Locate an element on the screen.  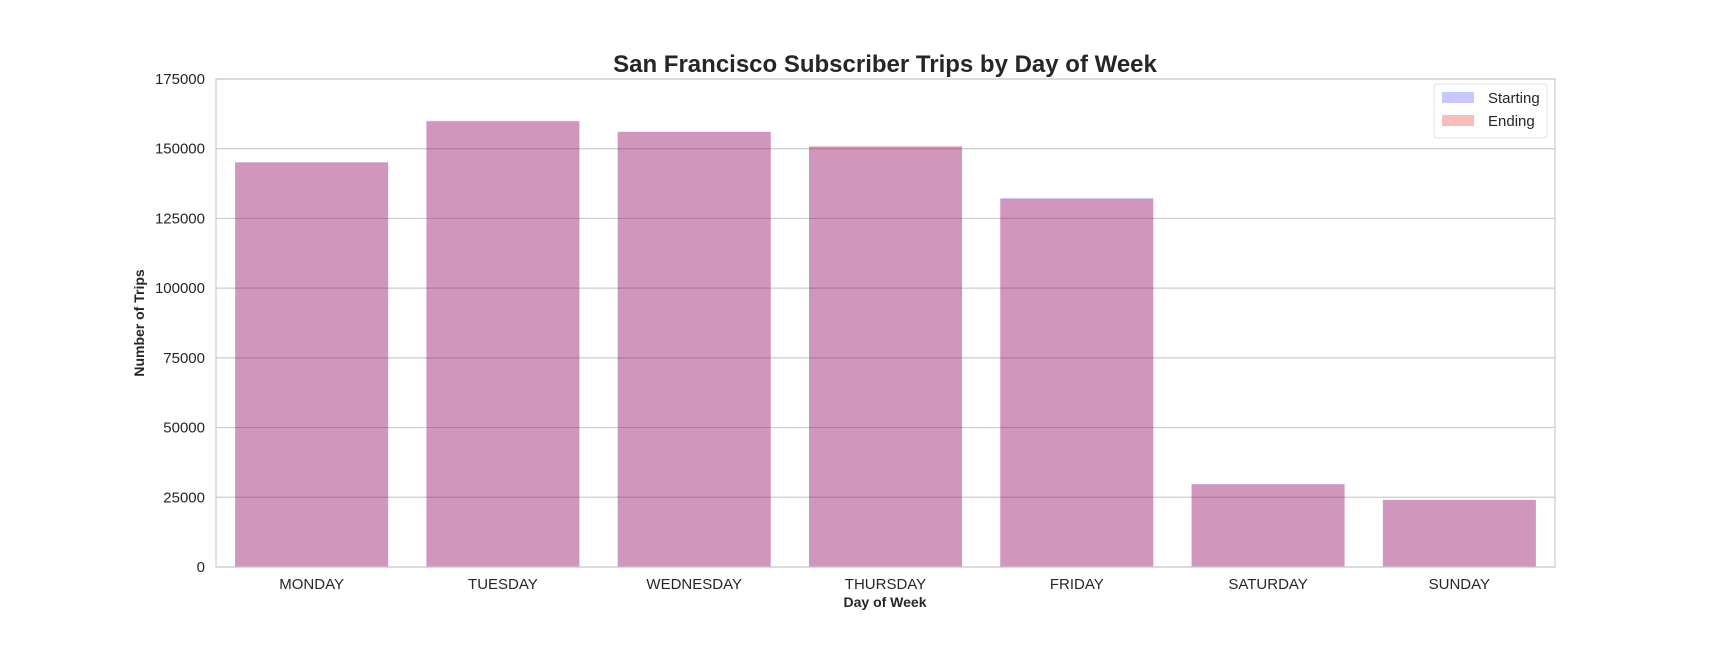
legend-box is located at coordinates (1490, 111).